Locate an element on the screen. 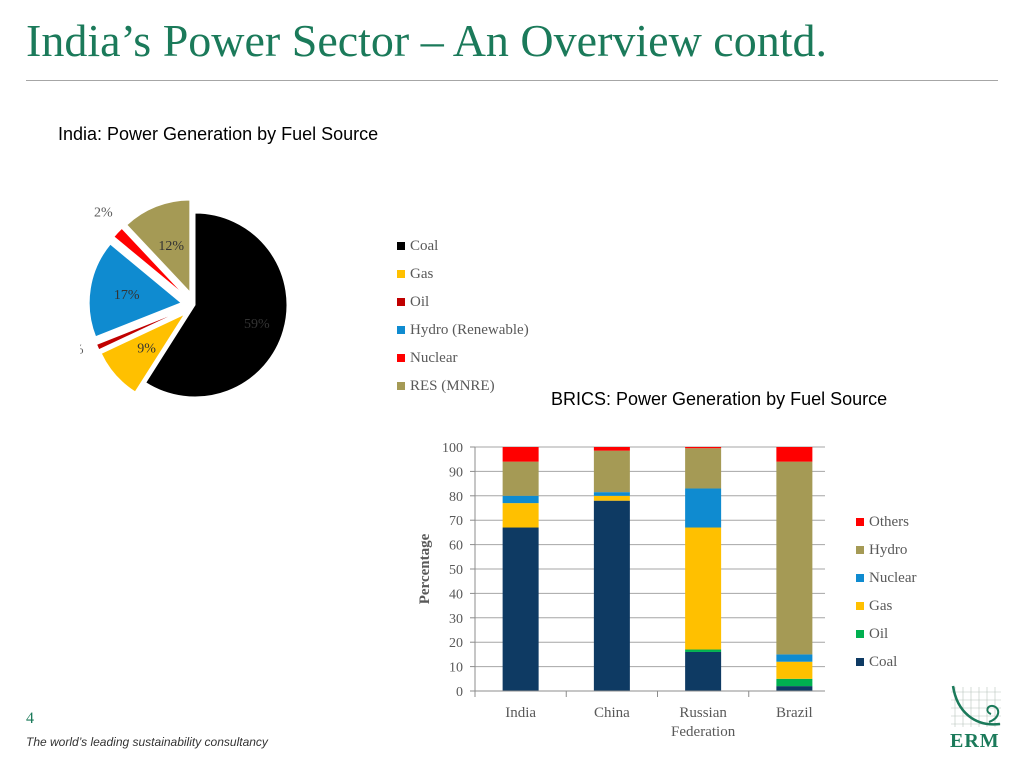 The image size is (1024, 768). y-tick-label: 60 is located at coordinates (456, 546).